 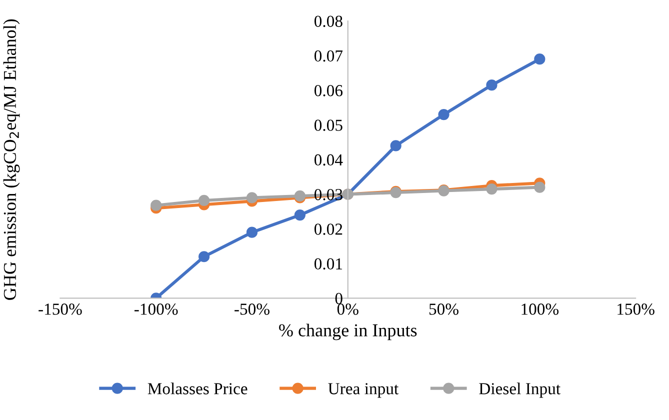 I want to click on y-tick-label: 0.01, so click(x=328, y=264).